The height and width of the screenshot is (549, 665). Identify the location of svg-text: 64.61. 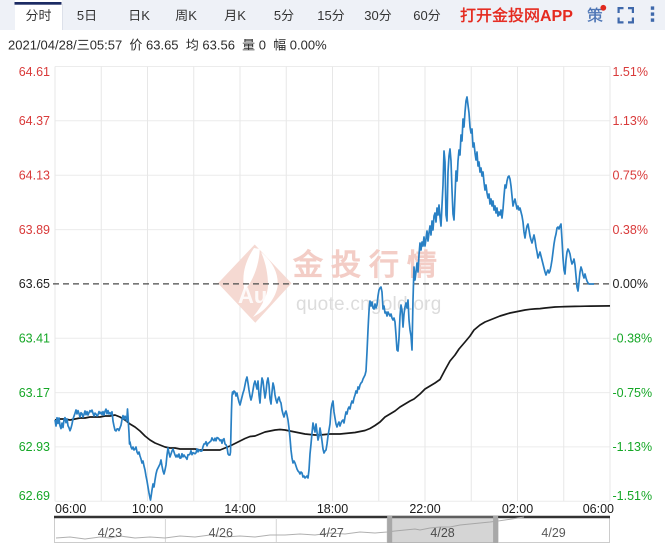
(34, 72).